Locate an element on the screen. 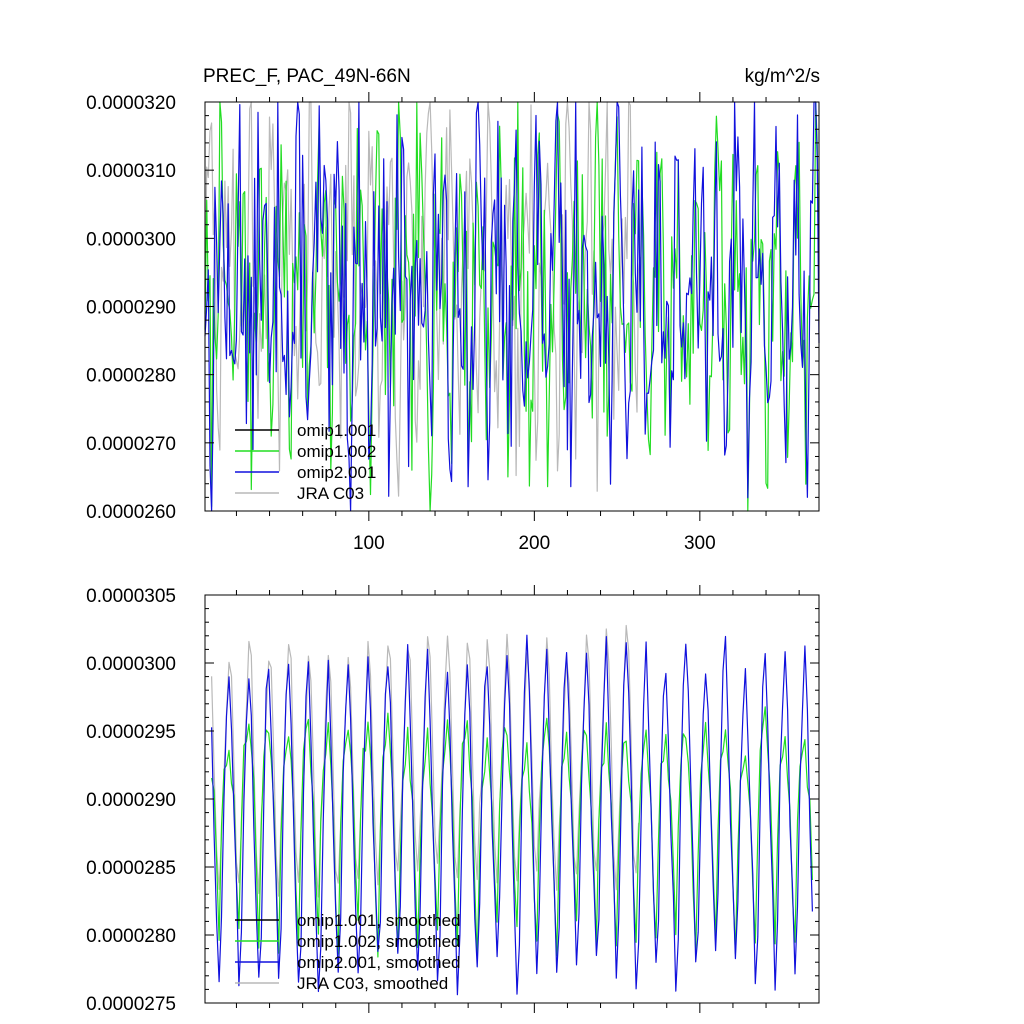 This screenshot has height=1024, width=1024. legend-label: omip1.002, smoothed is located at coordinates (379, 941).